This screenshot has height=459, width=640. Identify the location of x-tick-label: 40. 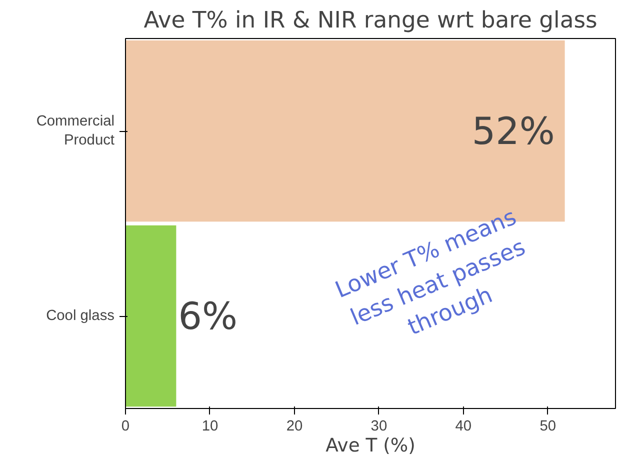
(463, 426).